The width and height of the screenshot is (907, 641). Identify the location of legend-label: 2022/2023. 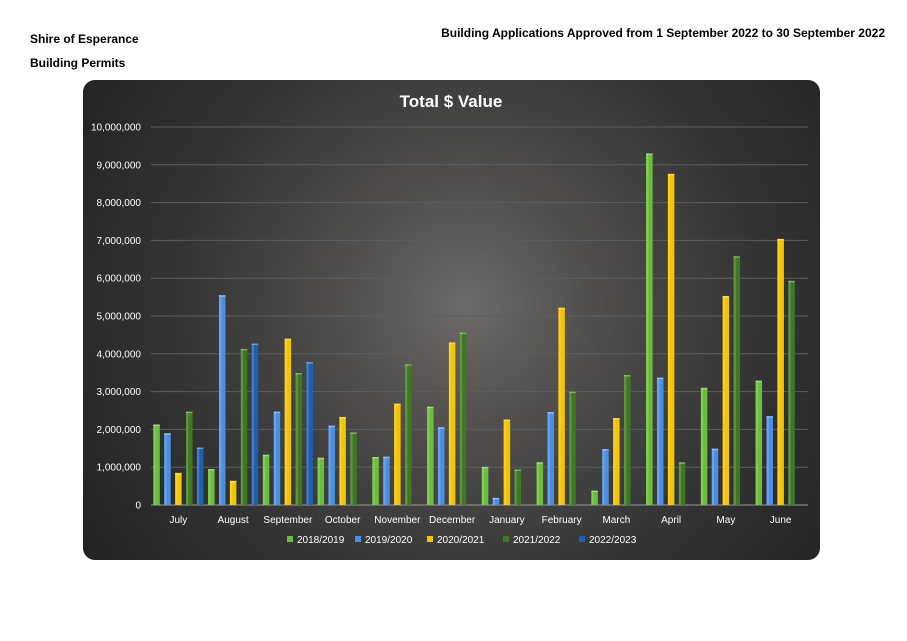
(613, 540).